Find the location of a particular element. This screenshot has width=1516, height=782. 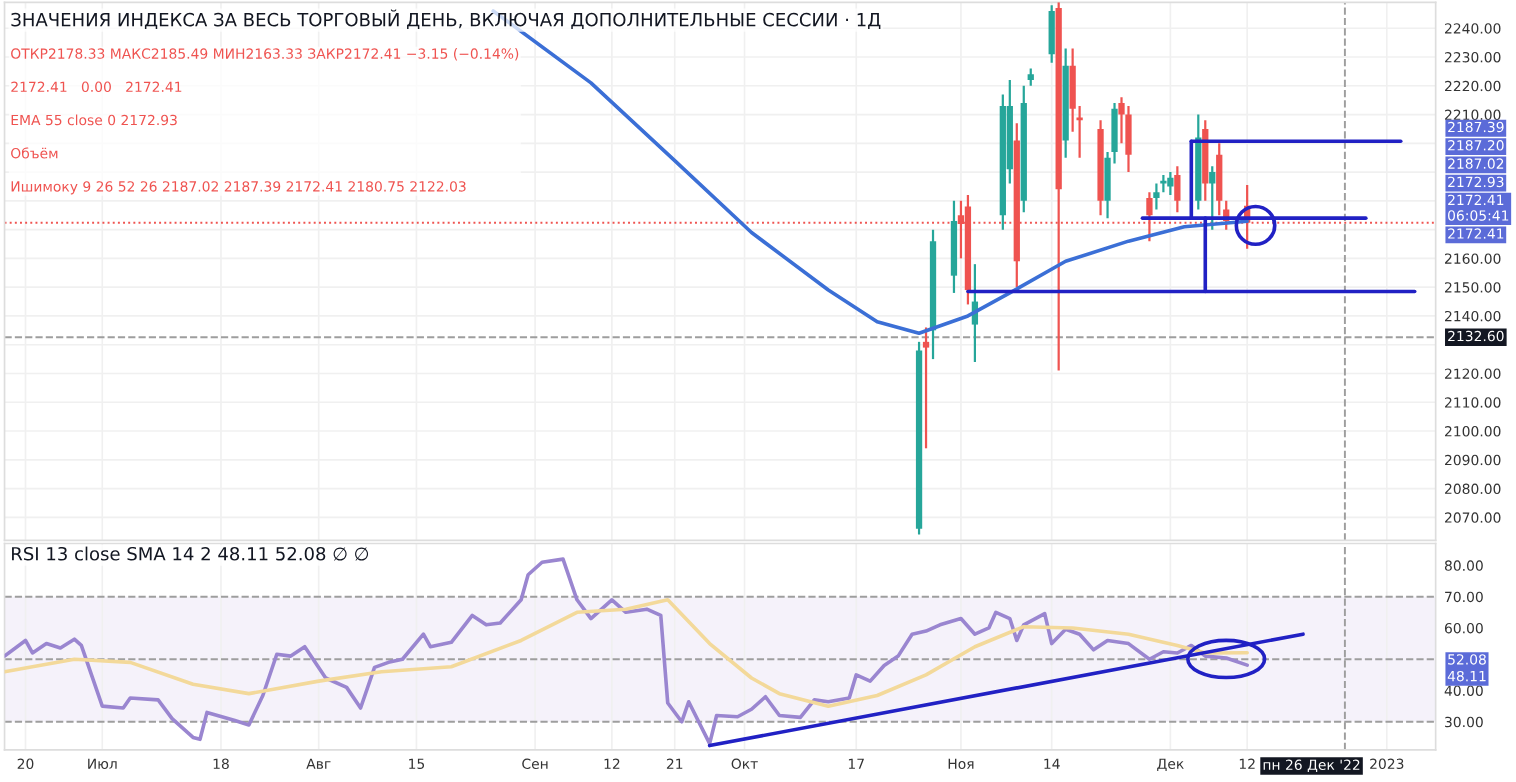

chart-title: RSI 13 close SMA 14 2 48.11 52.08 ∅ ∅ is located at coordinates (190, 553).